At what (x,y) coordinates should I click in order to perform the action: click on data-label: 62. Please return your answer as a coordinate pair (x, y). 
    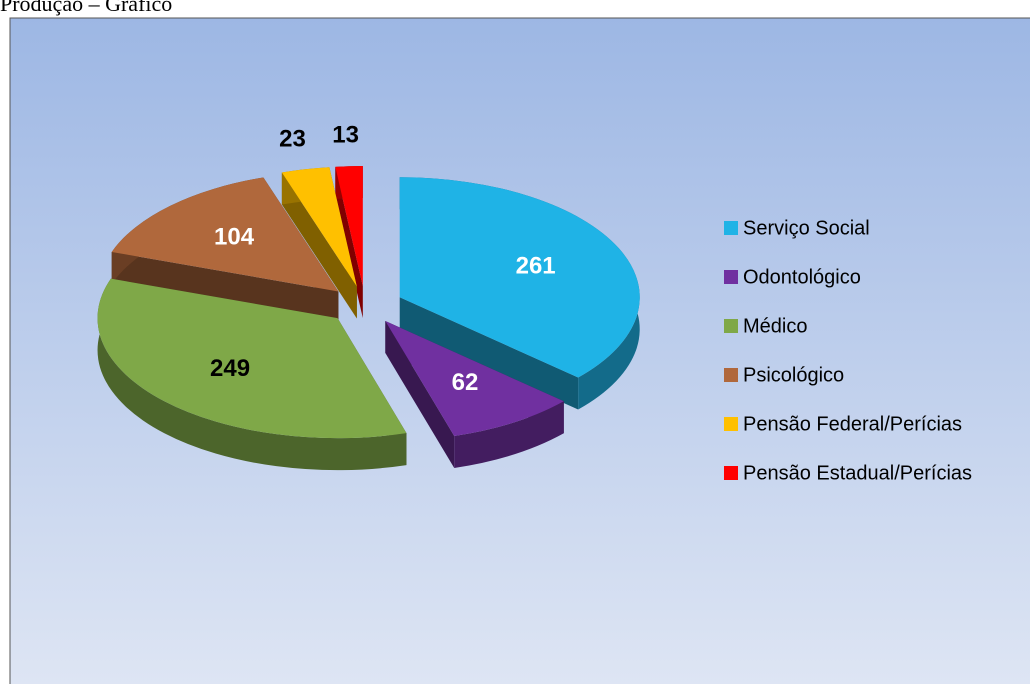
    Looking at the image, I should click on (465, 382).